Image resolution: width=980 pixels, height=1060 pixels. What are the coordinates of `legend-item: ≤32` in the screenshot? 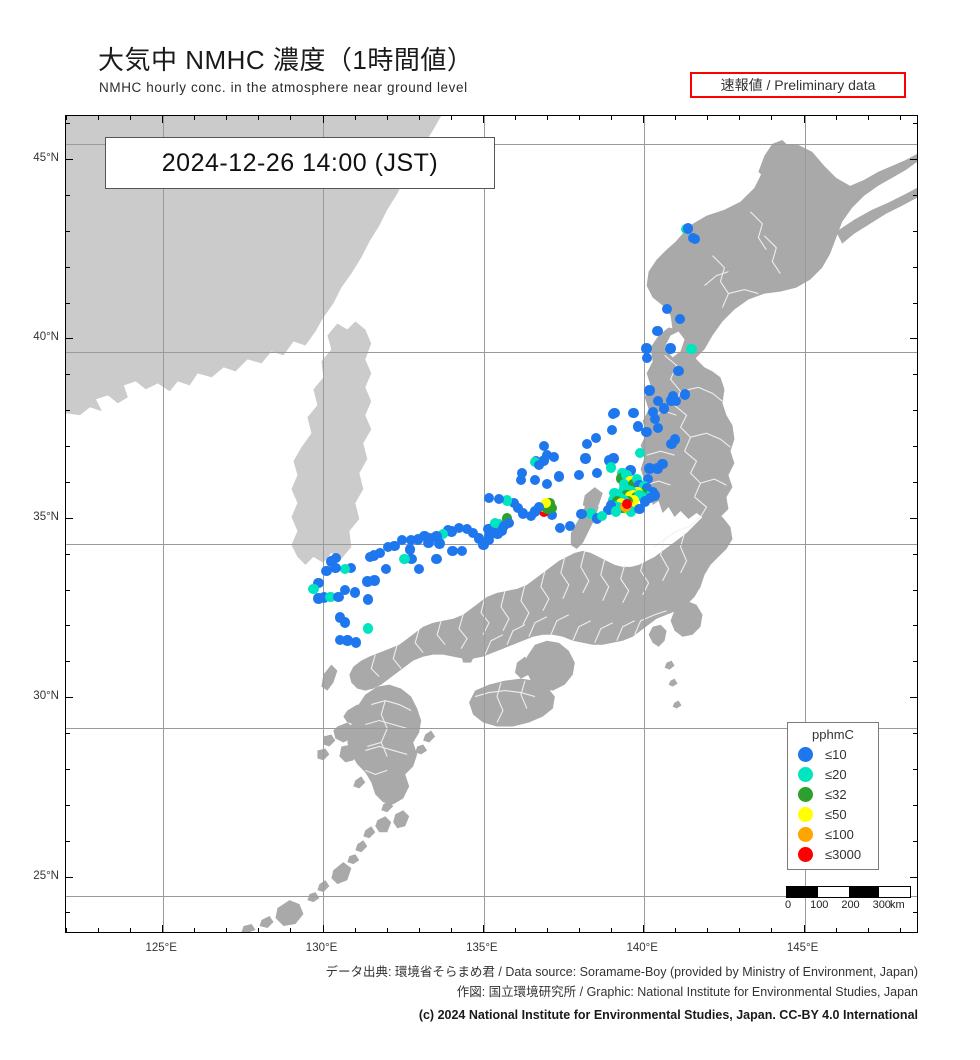 It's located at (833, 794).